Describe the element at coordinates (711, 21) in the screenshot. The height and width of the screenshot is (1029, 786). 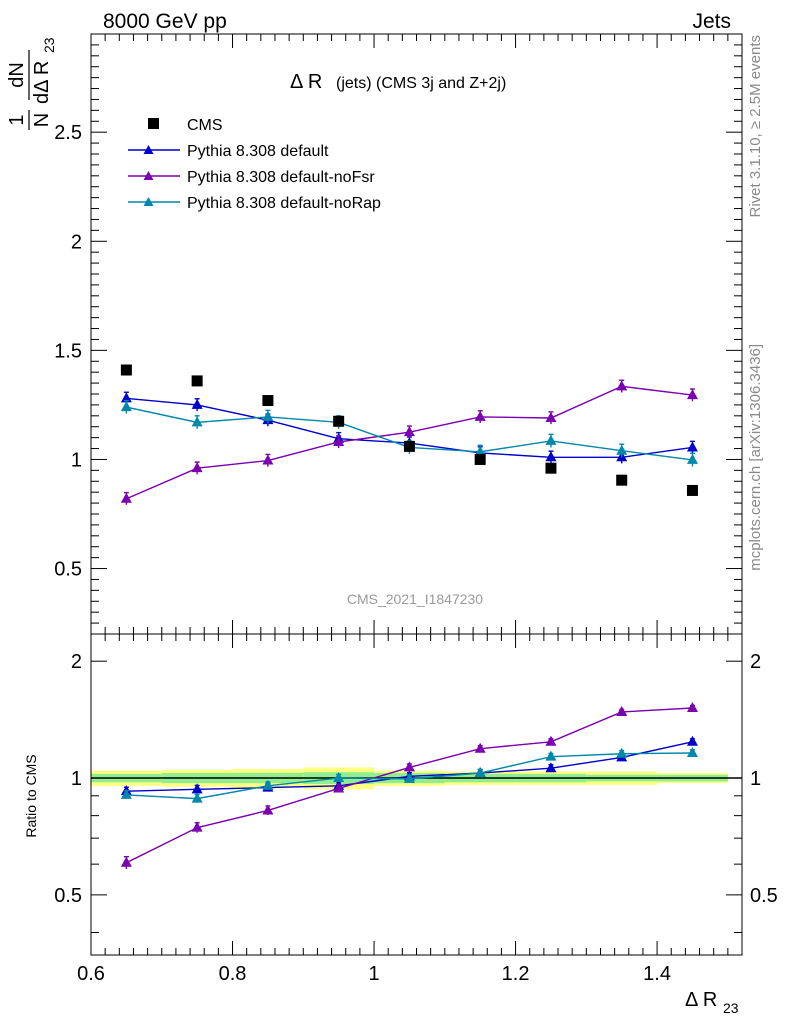
I see `process-label: Jets` at that location.